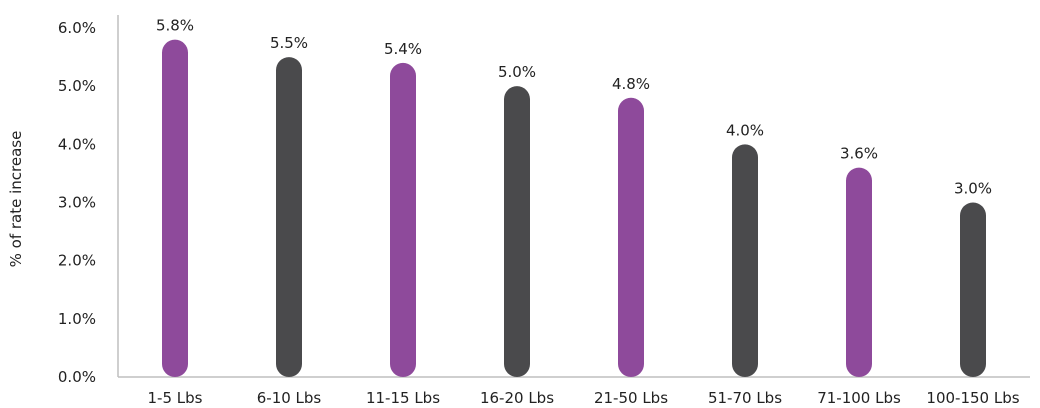 The width and height of the screenshot is (1040, 408). What do you see at coordinates (631, 84) in the screenshot?
I see `bar-value-label: 4.8%` at bounding box center [631, 84].